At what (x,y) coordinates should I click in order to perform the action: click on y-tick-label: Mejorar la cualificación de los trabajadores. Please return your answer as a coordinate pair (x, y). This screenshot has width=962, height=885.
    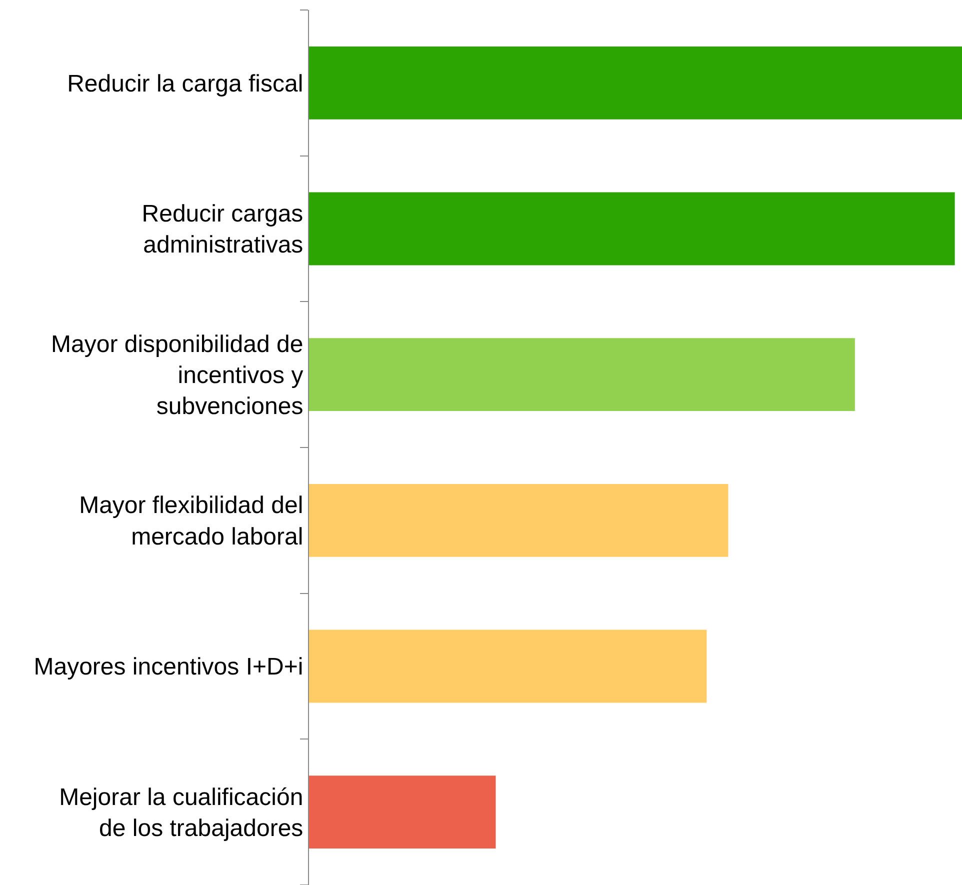
    Looking at the image, I should click on (181, 813).